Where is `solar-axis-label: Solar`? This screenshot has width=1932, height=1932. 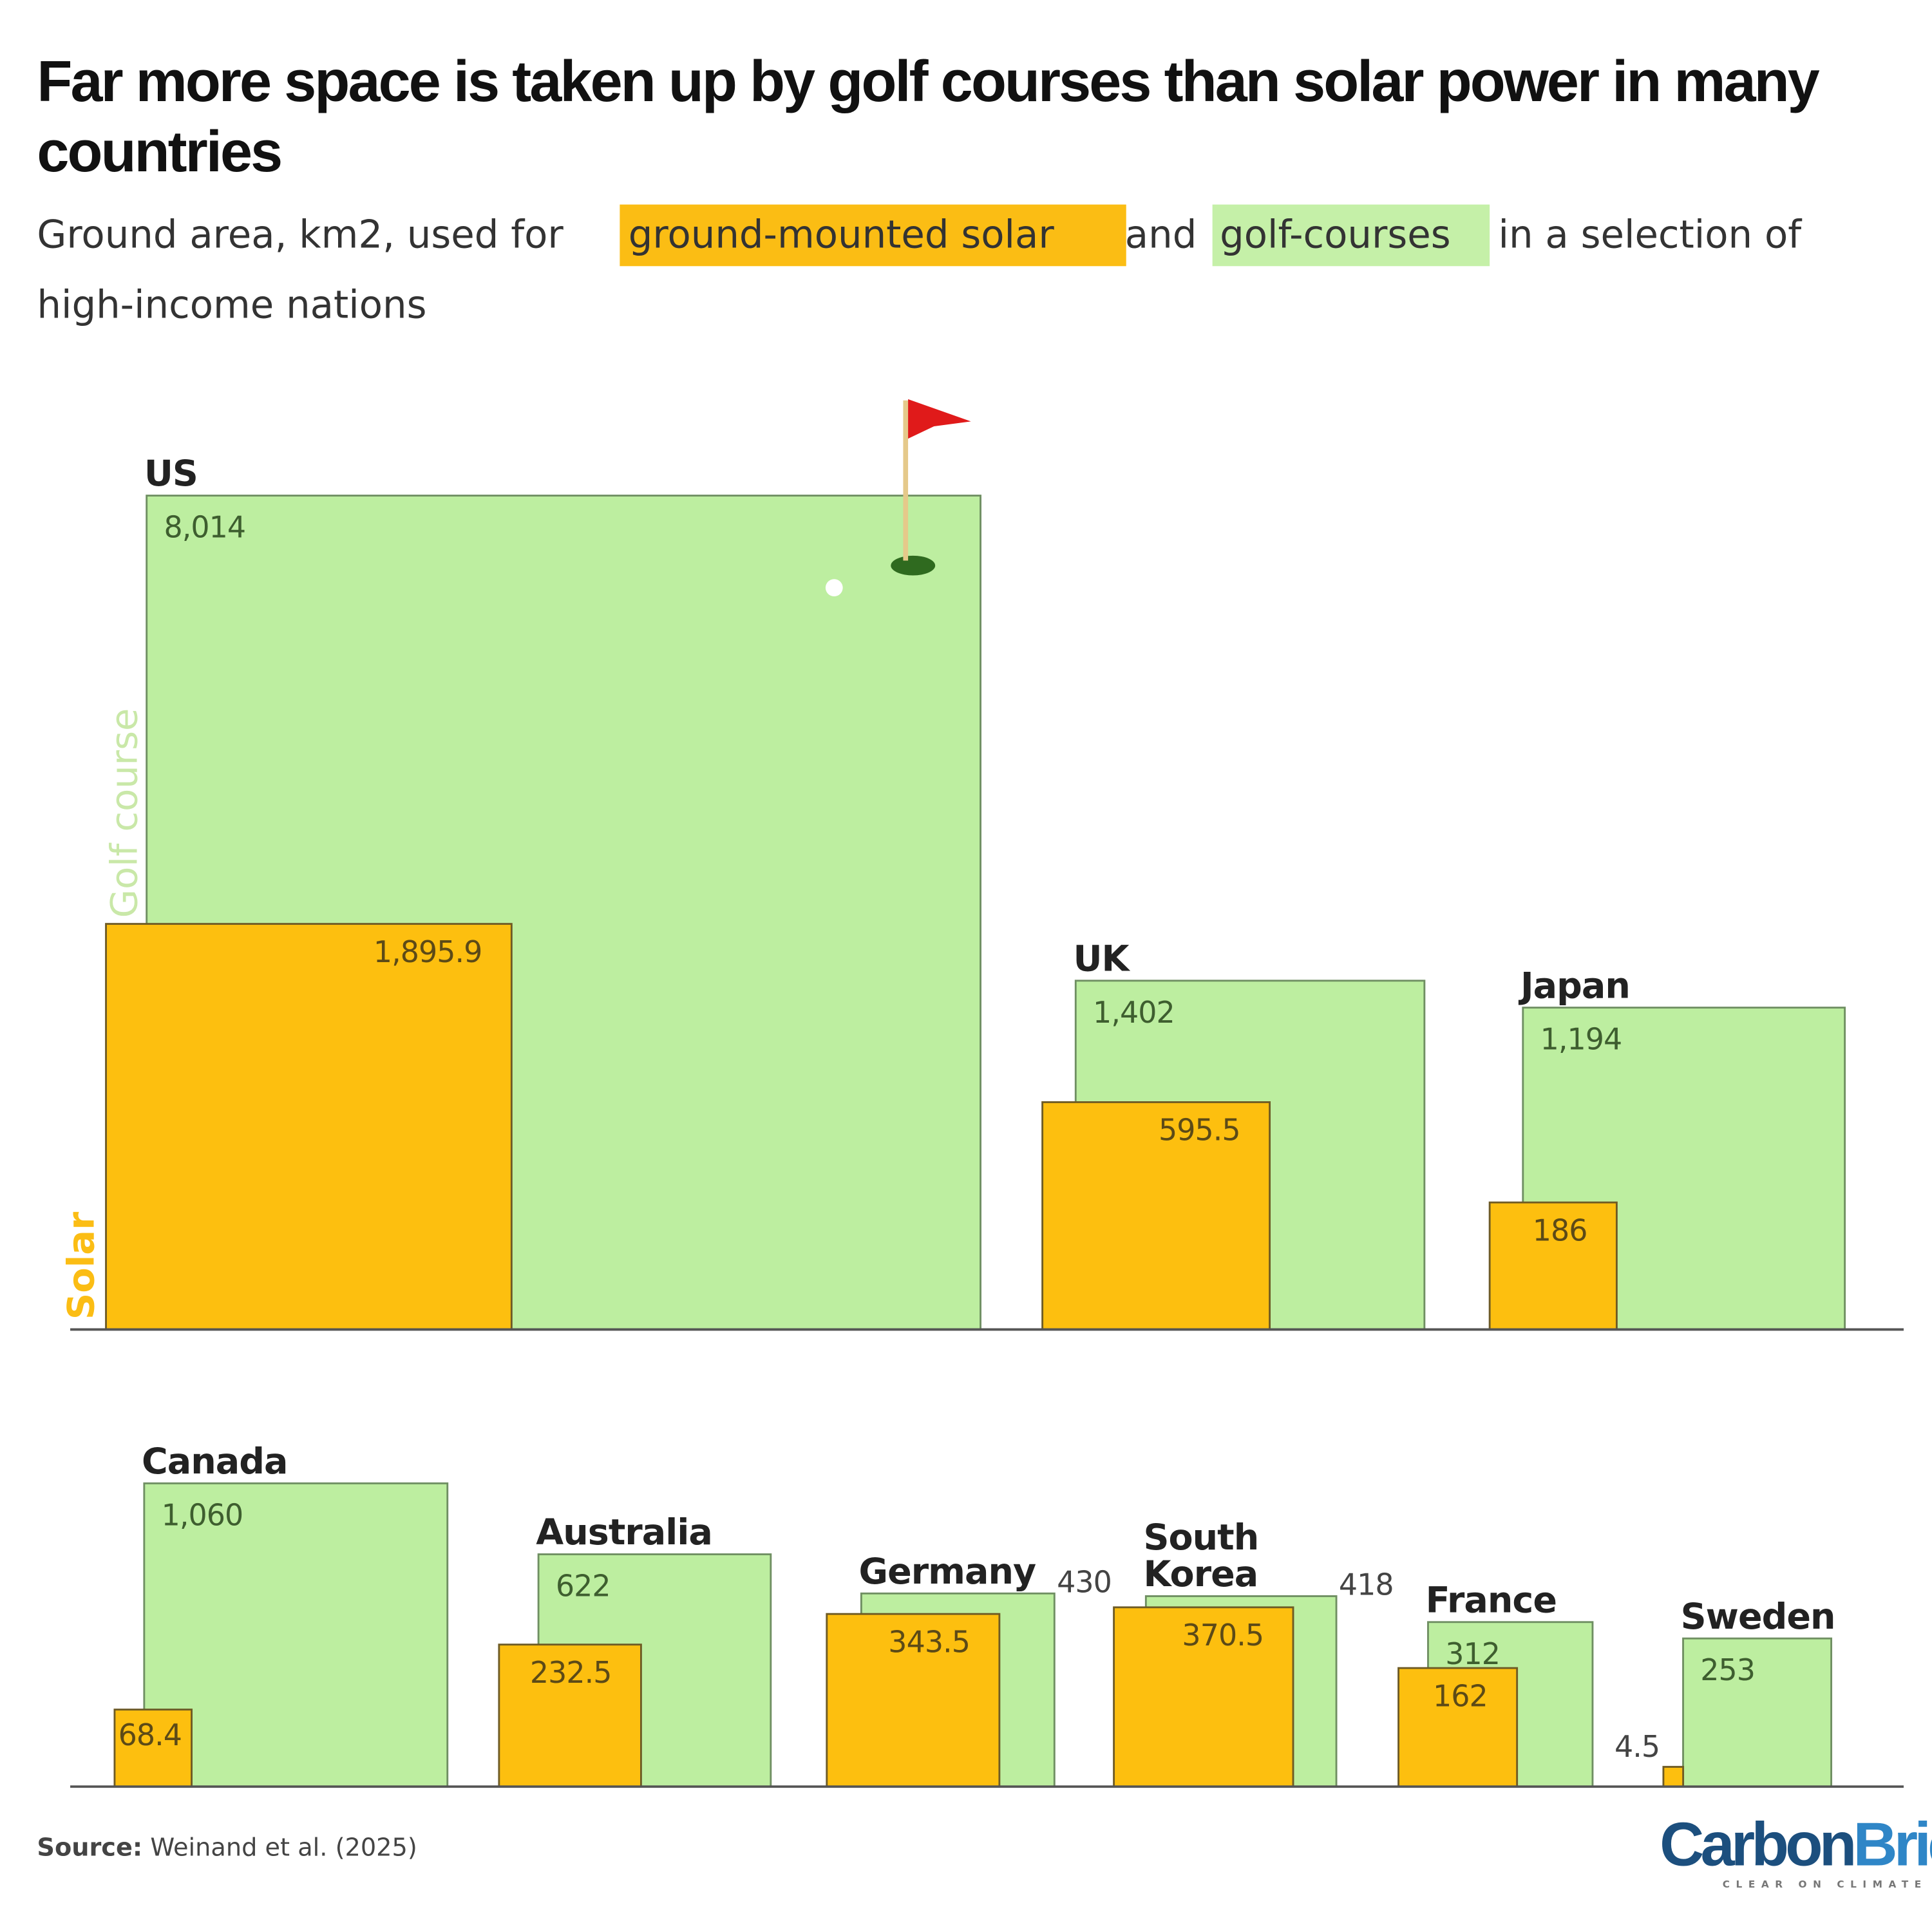
solar-axis-label: Solar is located at coordinates (80, 1265).